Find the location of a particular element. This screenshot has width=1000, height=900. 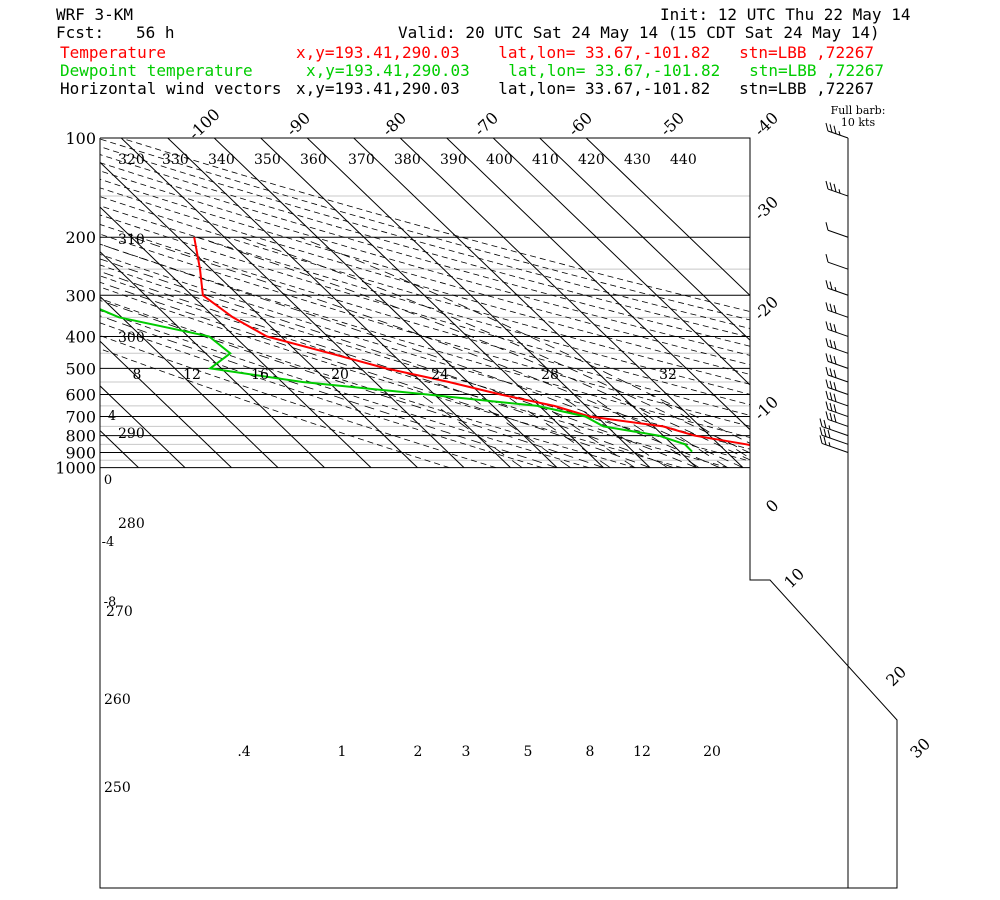

pressure-tick-label: 1000 is located at coordinates (75, 468).